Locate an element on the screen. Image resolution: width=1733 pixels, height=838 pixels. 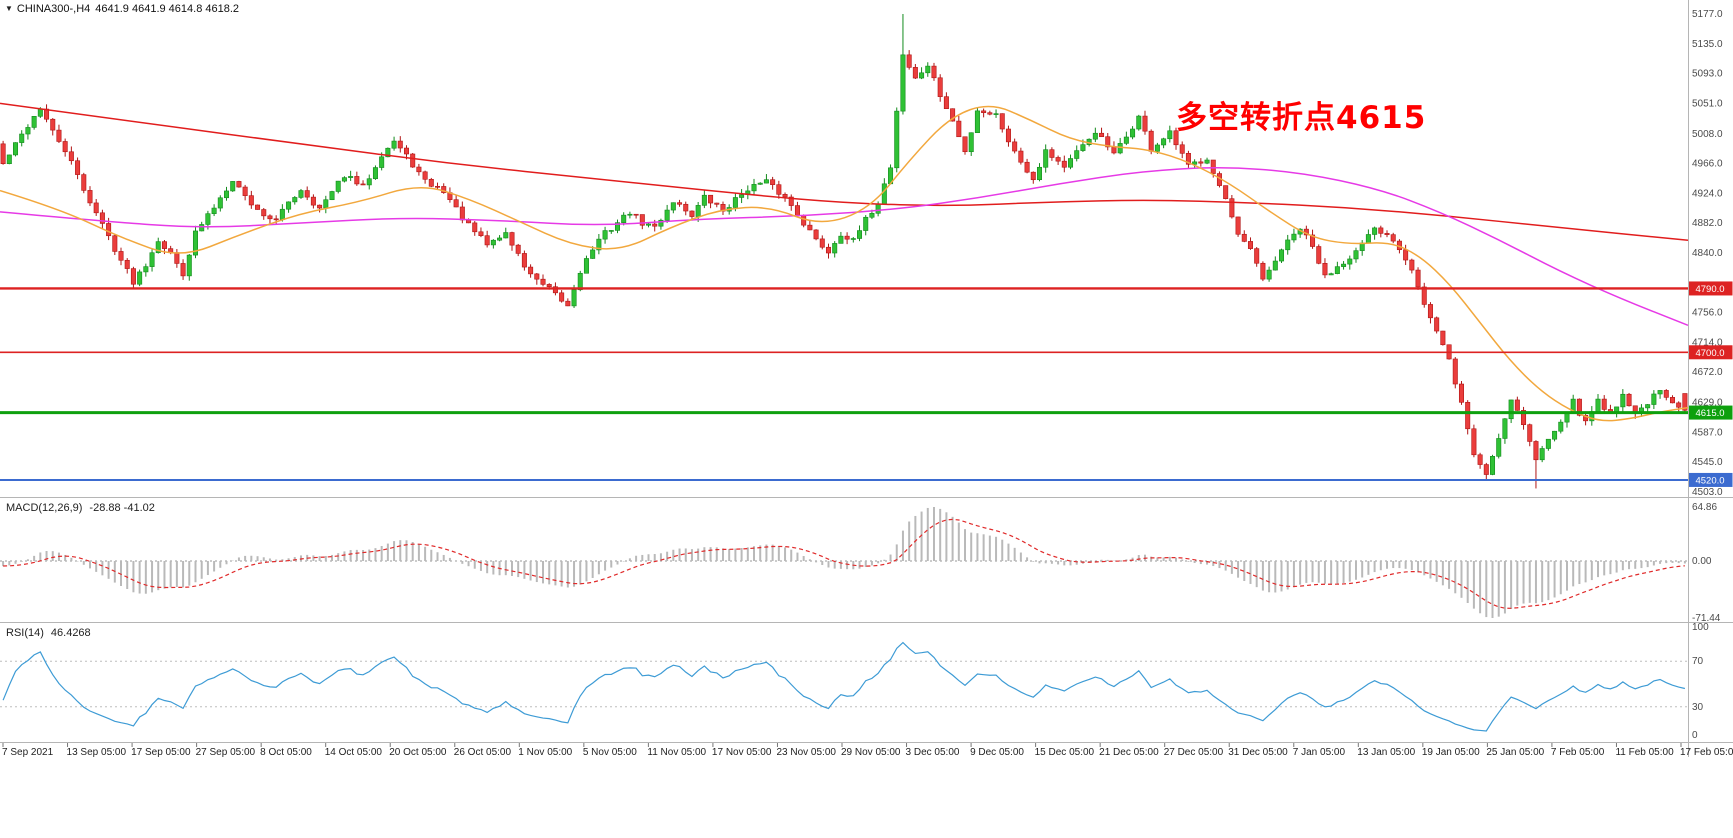
svg-text: 11 Feb 05:00 is located at coordinates (1644, 752).